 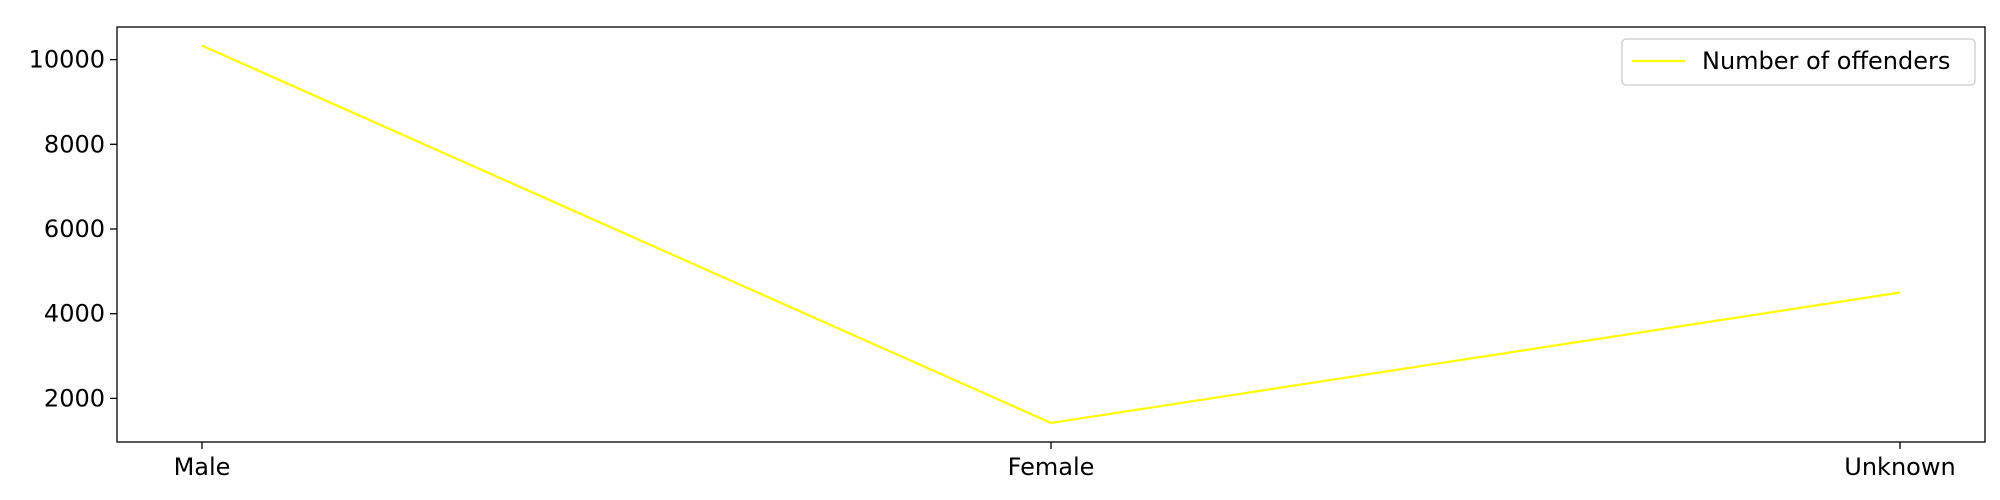 What do you see at coordinates (74, 144) in the screenshot?
I see `y-tick-label: 8000` at bounding box center [74, 144].